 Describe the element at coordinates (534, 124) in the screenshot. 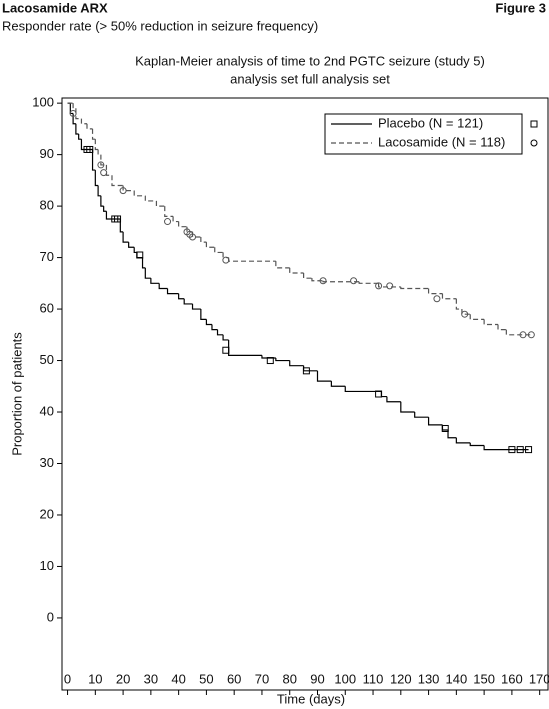

I see `legend-marker` at that location.